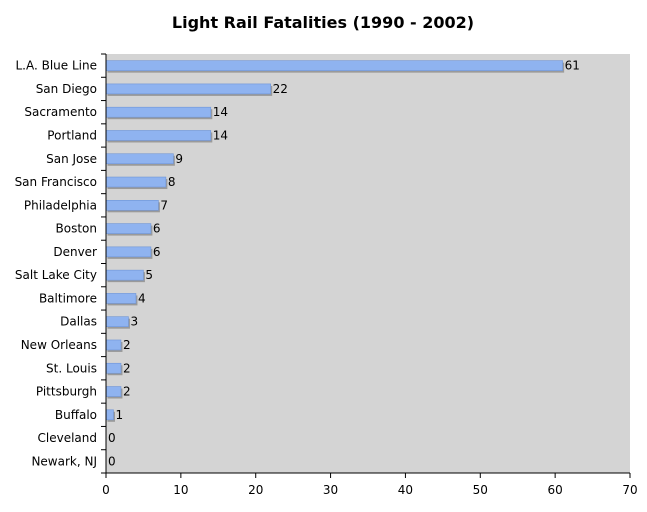 This screenshot has height=512, width=647. Describe the element at coordinates (68, 438) in the screenshot. I see `category-label: Cleveland` at that location.